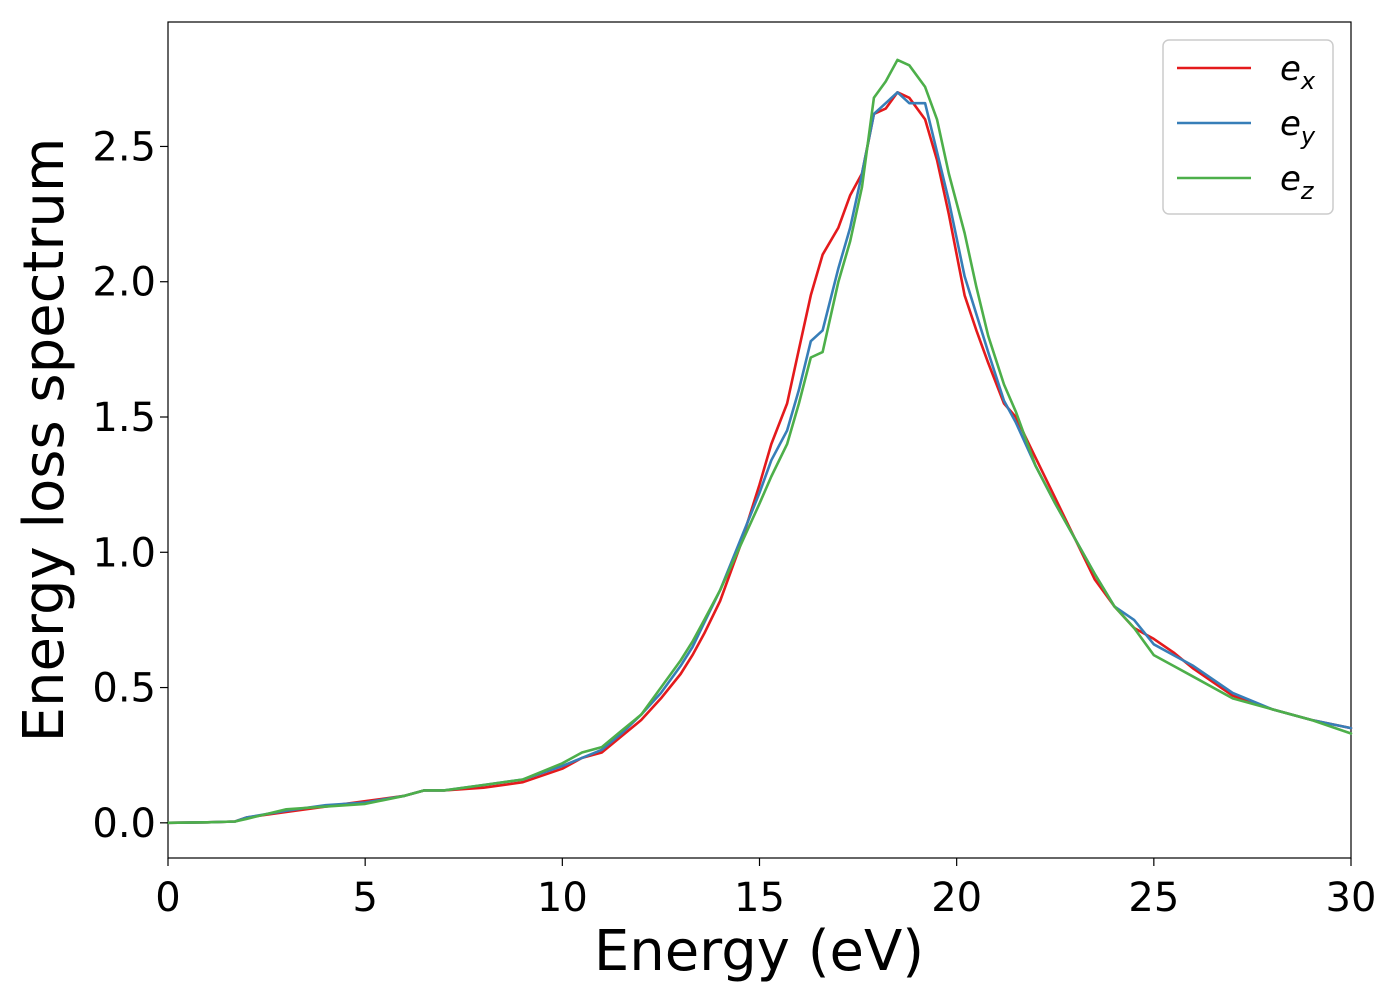  I want to click on y-tick-label: 0.5, so click(124, 689).